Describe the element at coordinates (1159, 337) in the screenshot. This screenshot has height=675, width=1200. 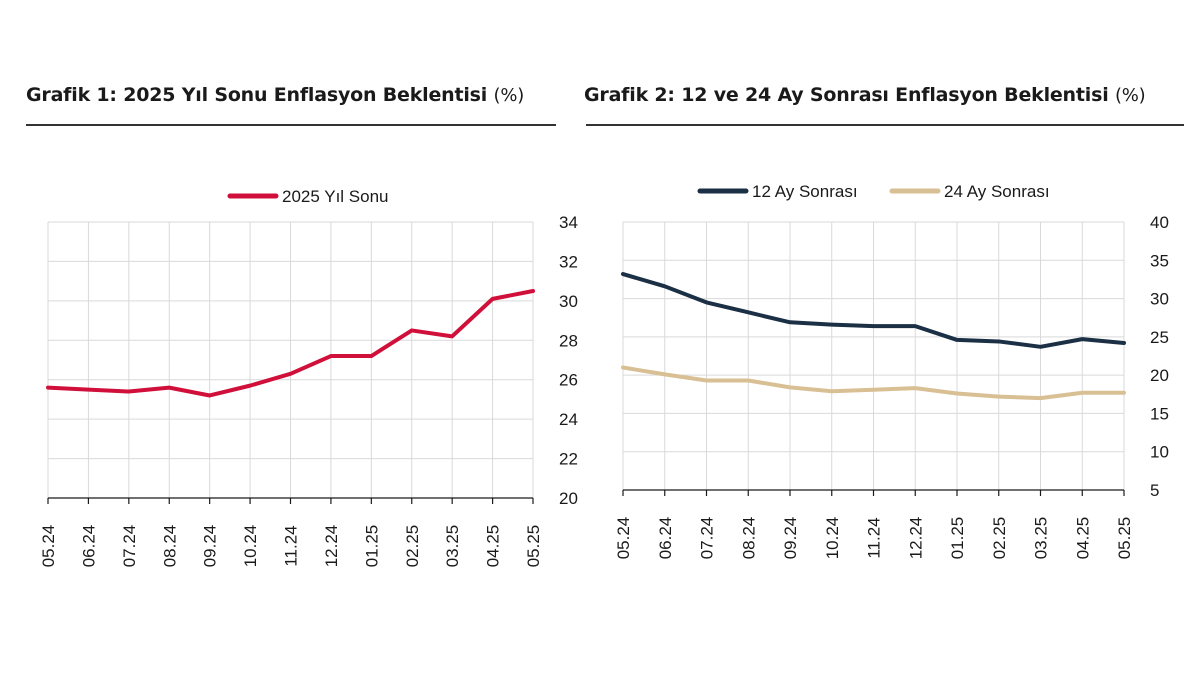
I see `chart-2-y-tick-label: 25` at that location.